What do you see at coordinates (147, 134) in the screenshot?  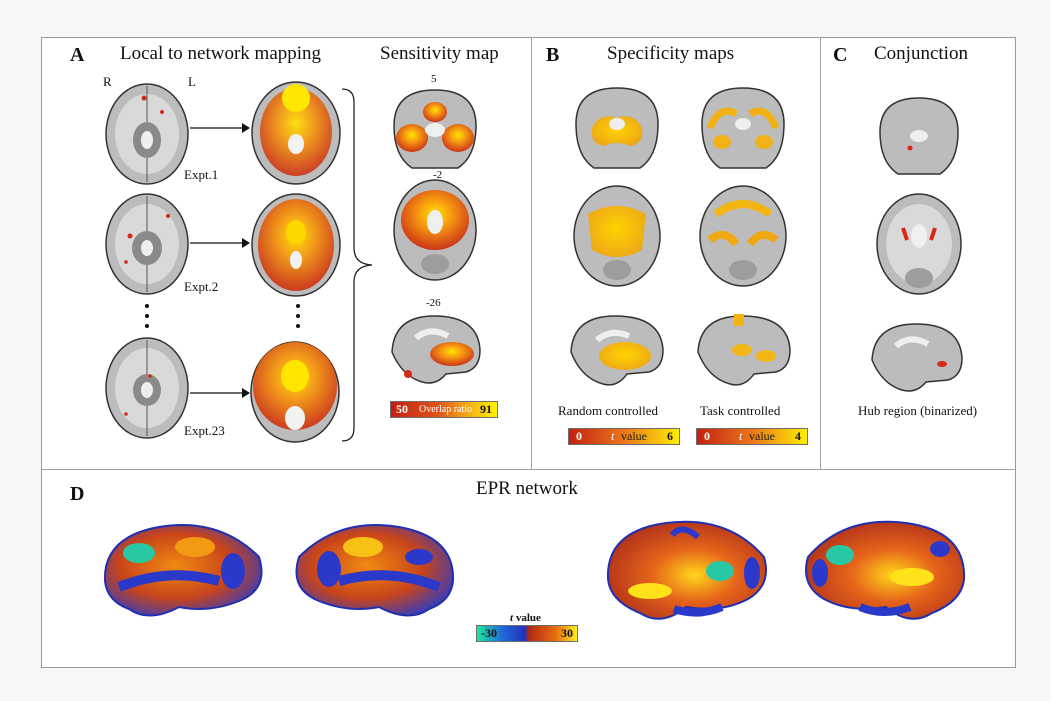 I see `local-brain-expt1` at bounding box center [147, 134].